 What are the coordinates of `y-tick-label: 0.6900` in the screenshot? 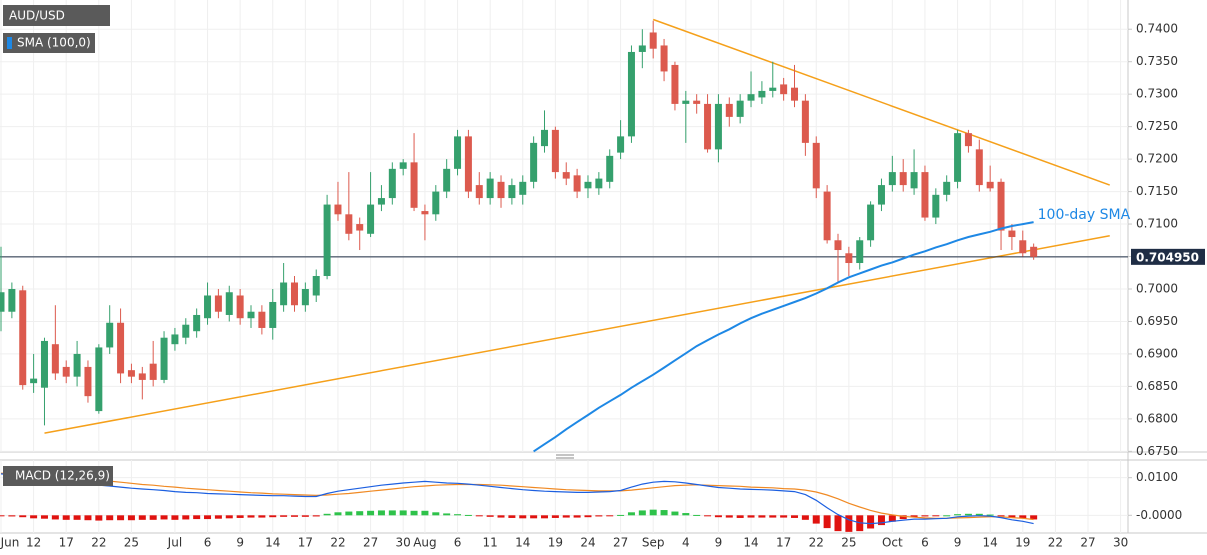 It's located at (1157, 353).